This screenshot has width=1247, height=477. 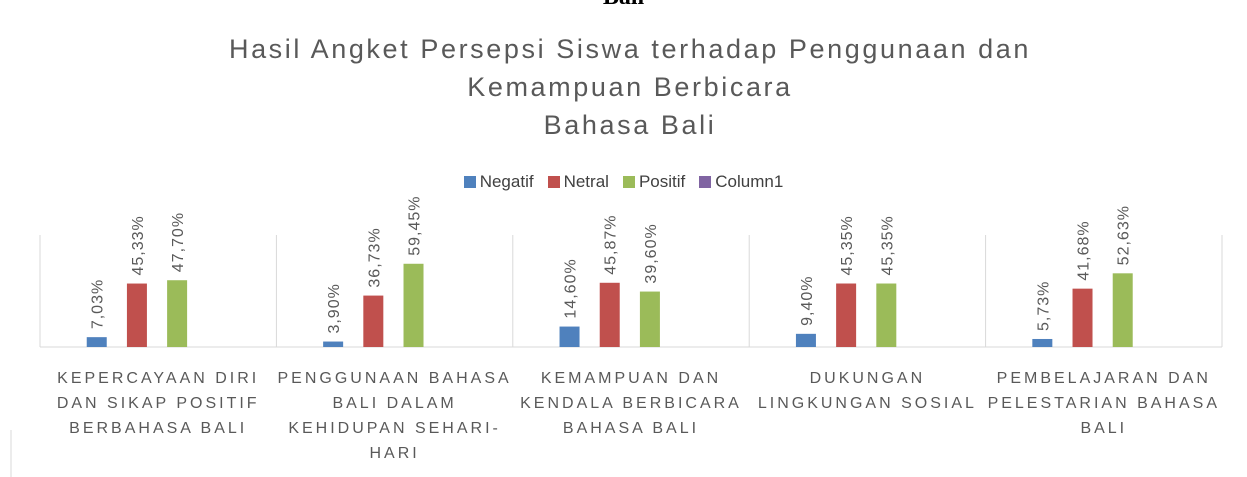 What do you see at coordinates (1103, 403) in the screenshot?
I see `x-tick-label: PEMBELAJARAN DAN PELESTARIAN BAHASA BALI` at bounding box center [1103, 403].